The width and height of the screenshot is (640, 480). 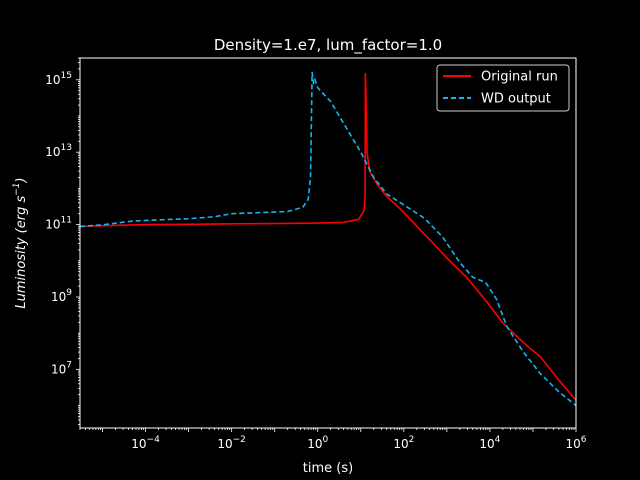 I want to click on y-tick-label: 10⁹, so click(x=61, y=296).